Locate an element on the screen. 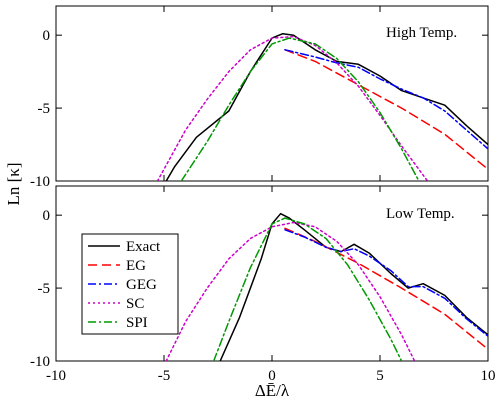 The width and height of the screenshot is (498, 405). x-tick-label: -10 is located at coordinates (56, 376).